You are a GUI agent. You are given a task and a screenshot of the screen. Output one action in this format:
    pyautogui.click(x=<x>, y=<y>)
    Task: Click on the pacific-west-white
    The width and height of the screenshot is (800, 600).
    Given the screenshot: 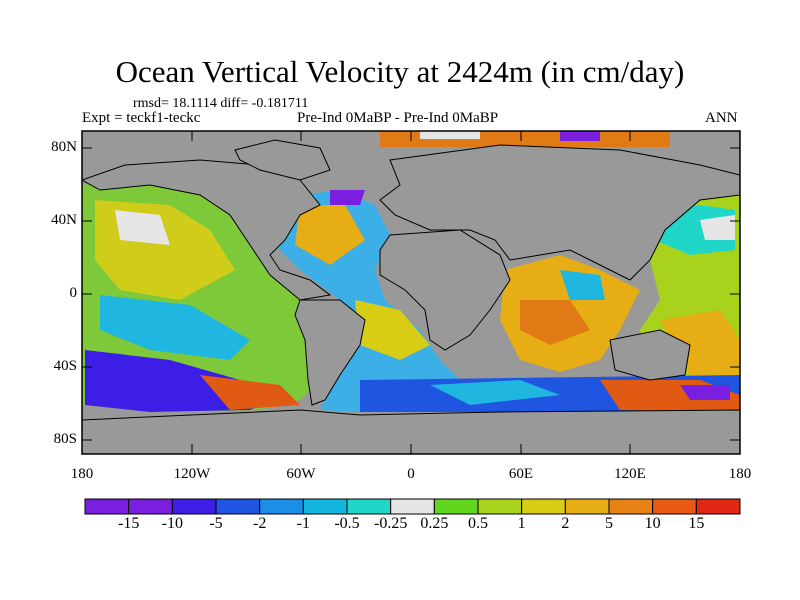 What is the action you would take?
    pyautogui.click(x=717, y=227)
    